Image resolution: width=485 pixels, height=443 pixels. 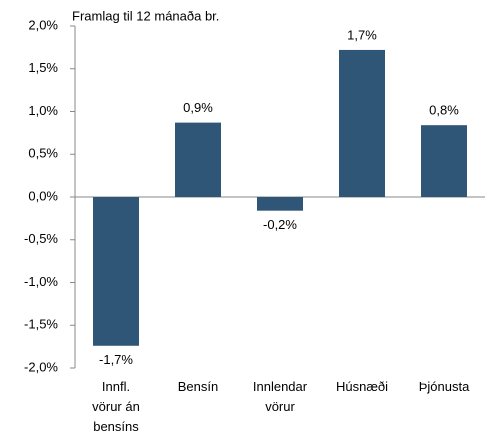 I want to click on x-tick-label: Innlendar vörur, so click(x=280, y=396).